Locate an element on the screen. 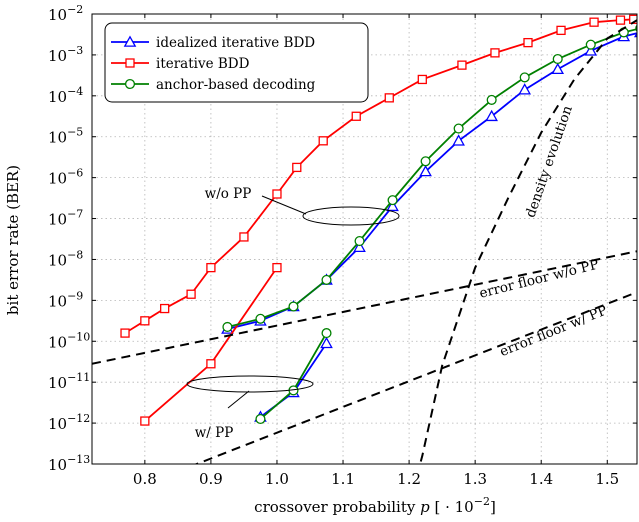 This screenshot has width=639, height=522. w-pp-pointer is located at coordinates (238, 399).